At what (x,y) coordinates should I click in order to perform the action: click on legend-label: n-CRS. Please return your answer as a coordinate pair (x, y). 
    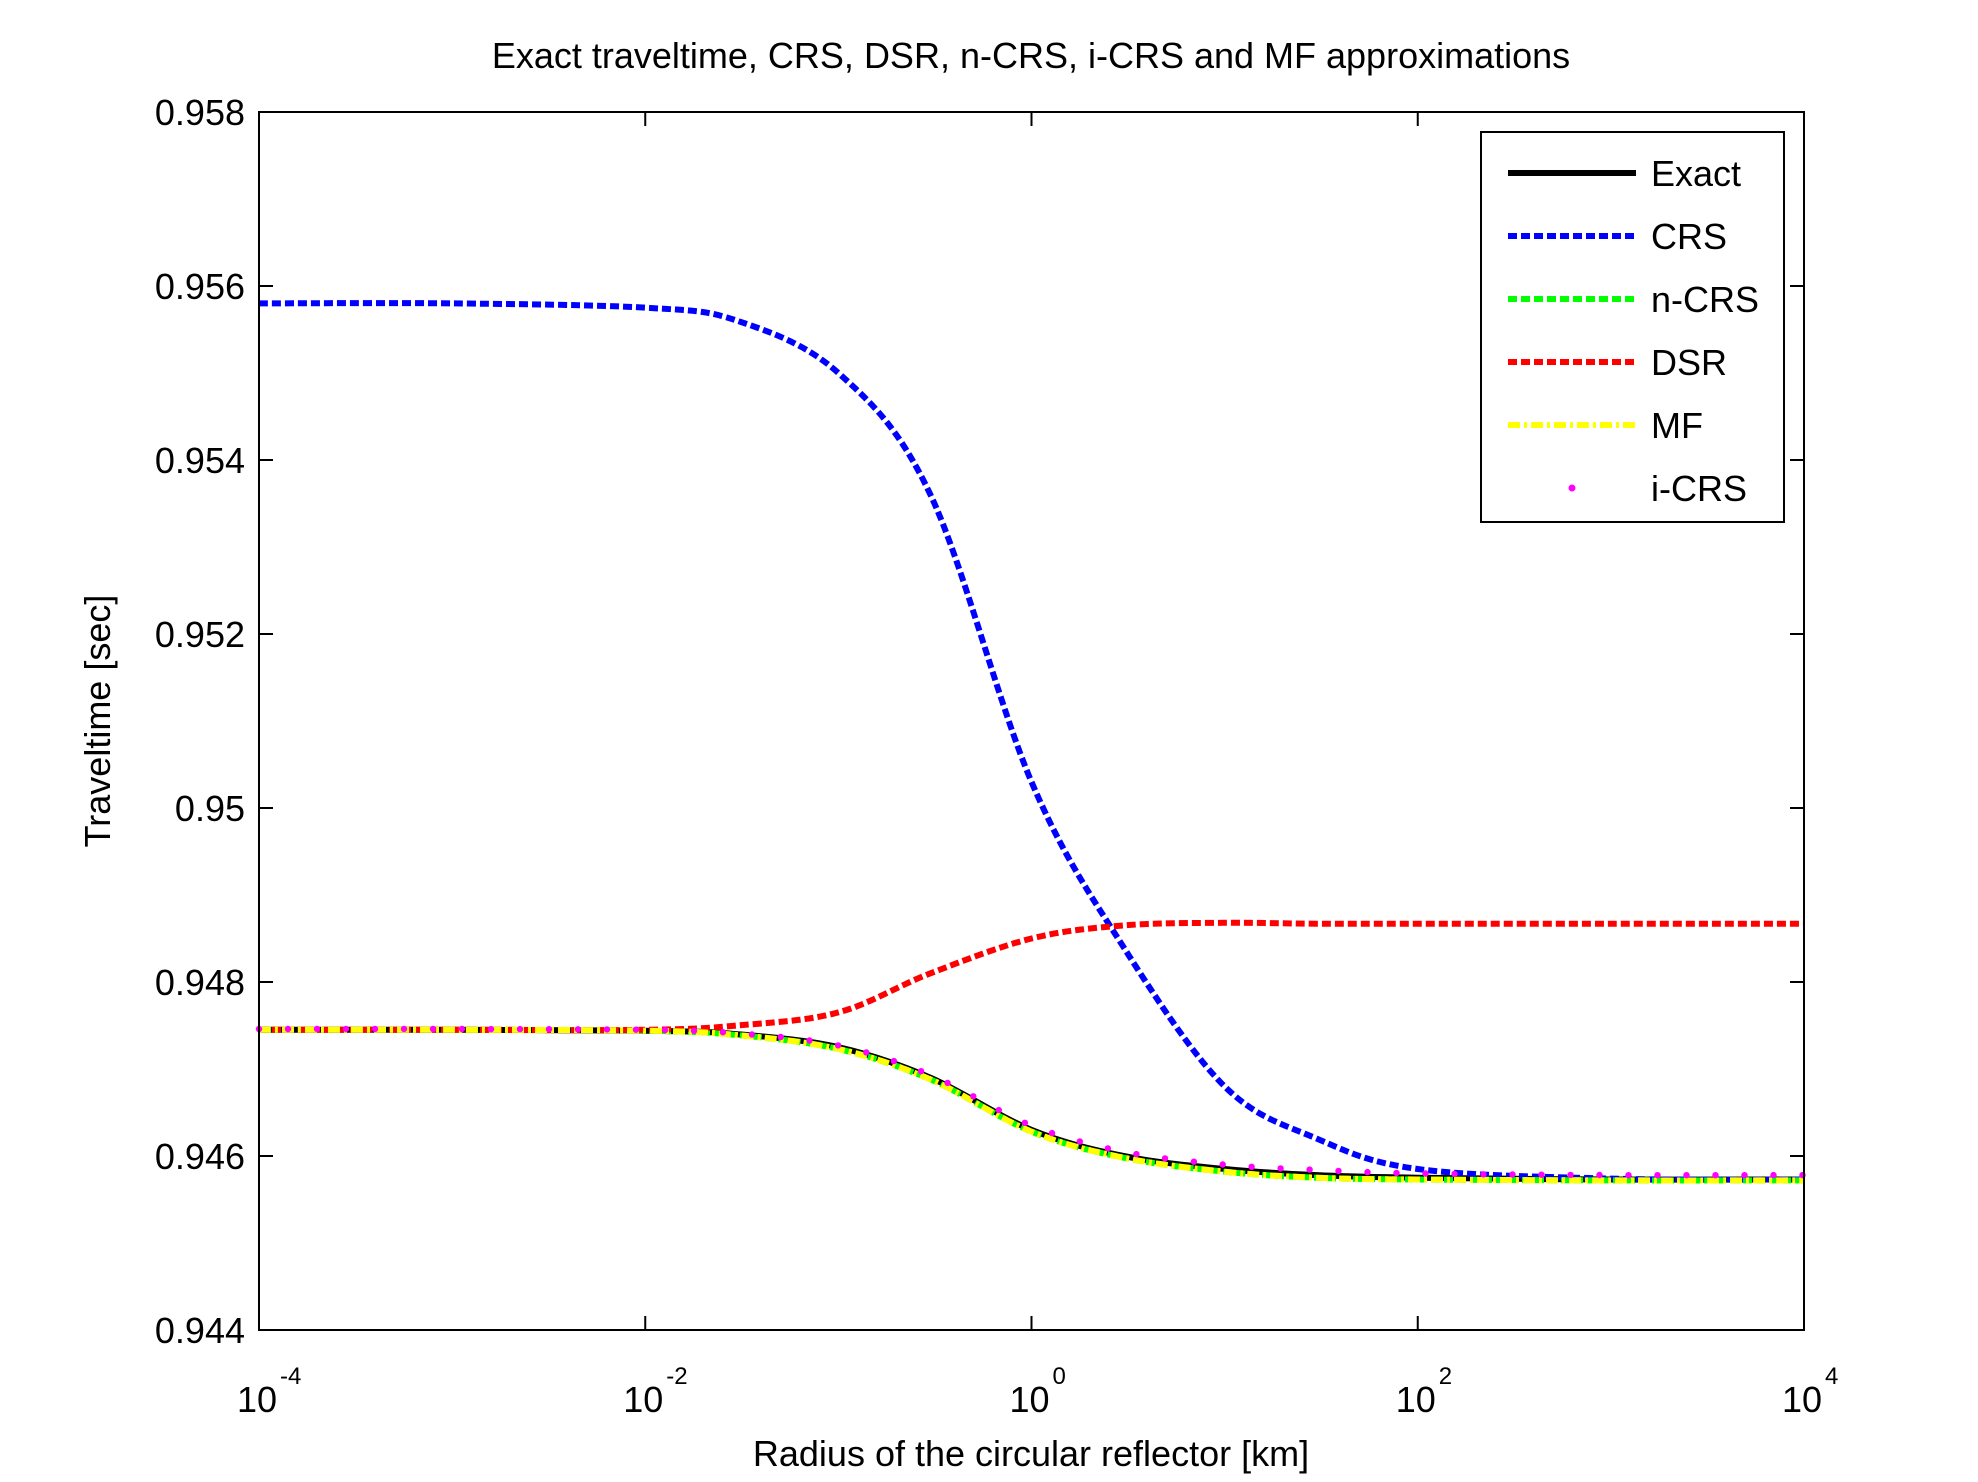
    Looking at the image, I should click on (1705, 299).